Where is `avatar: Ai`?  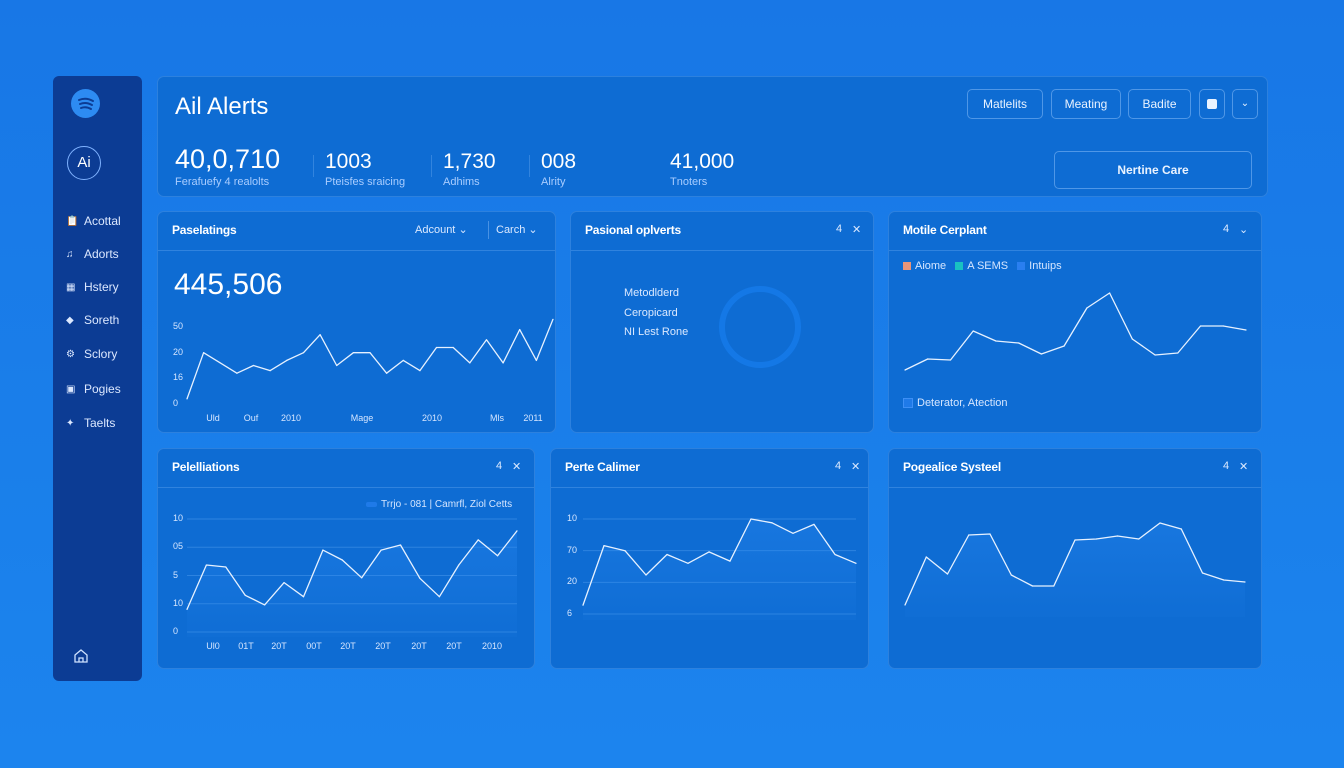
avatar: Ai is located at coordinates (84, 163).